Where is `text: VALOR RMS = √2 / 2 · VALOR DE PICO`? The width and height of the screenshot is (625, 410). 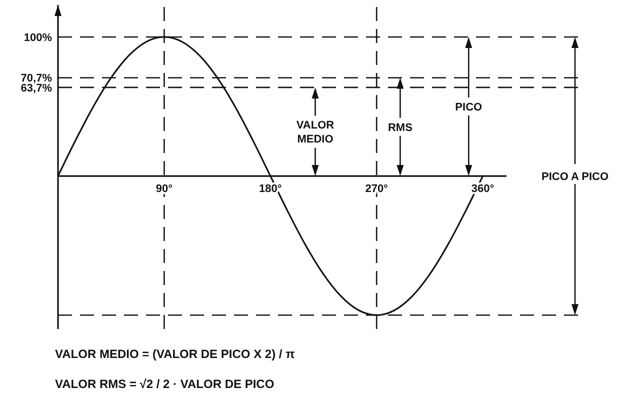
text: VALOR RMS = √2 / 2 · VALOR DE PICO is located at coordinates (164, 384).